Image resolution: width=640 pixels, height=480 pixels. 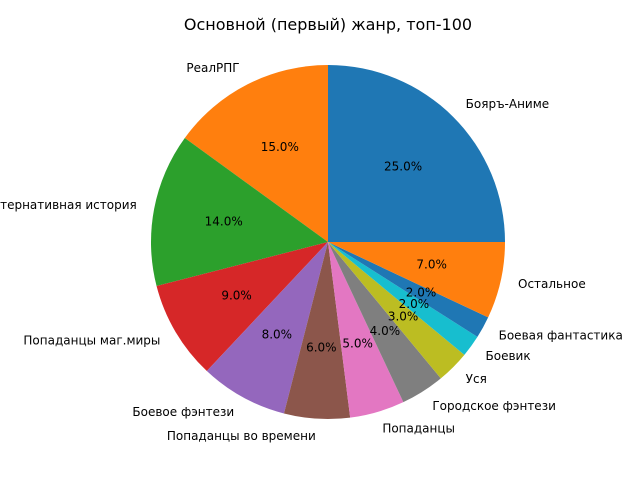 I want to click on slice-percent-9: 2.0%, so click(x=414, y=304).